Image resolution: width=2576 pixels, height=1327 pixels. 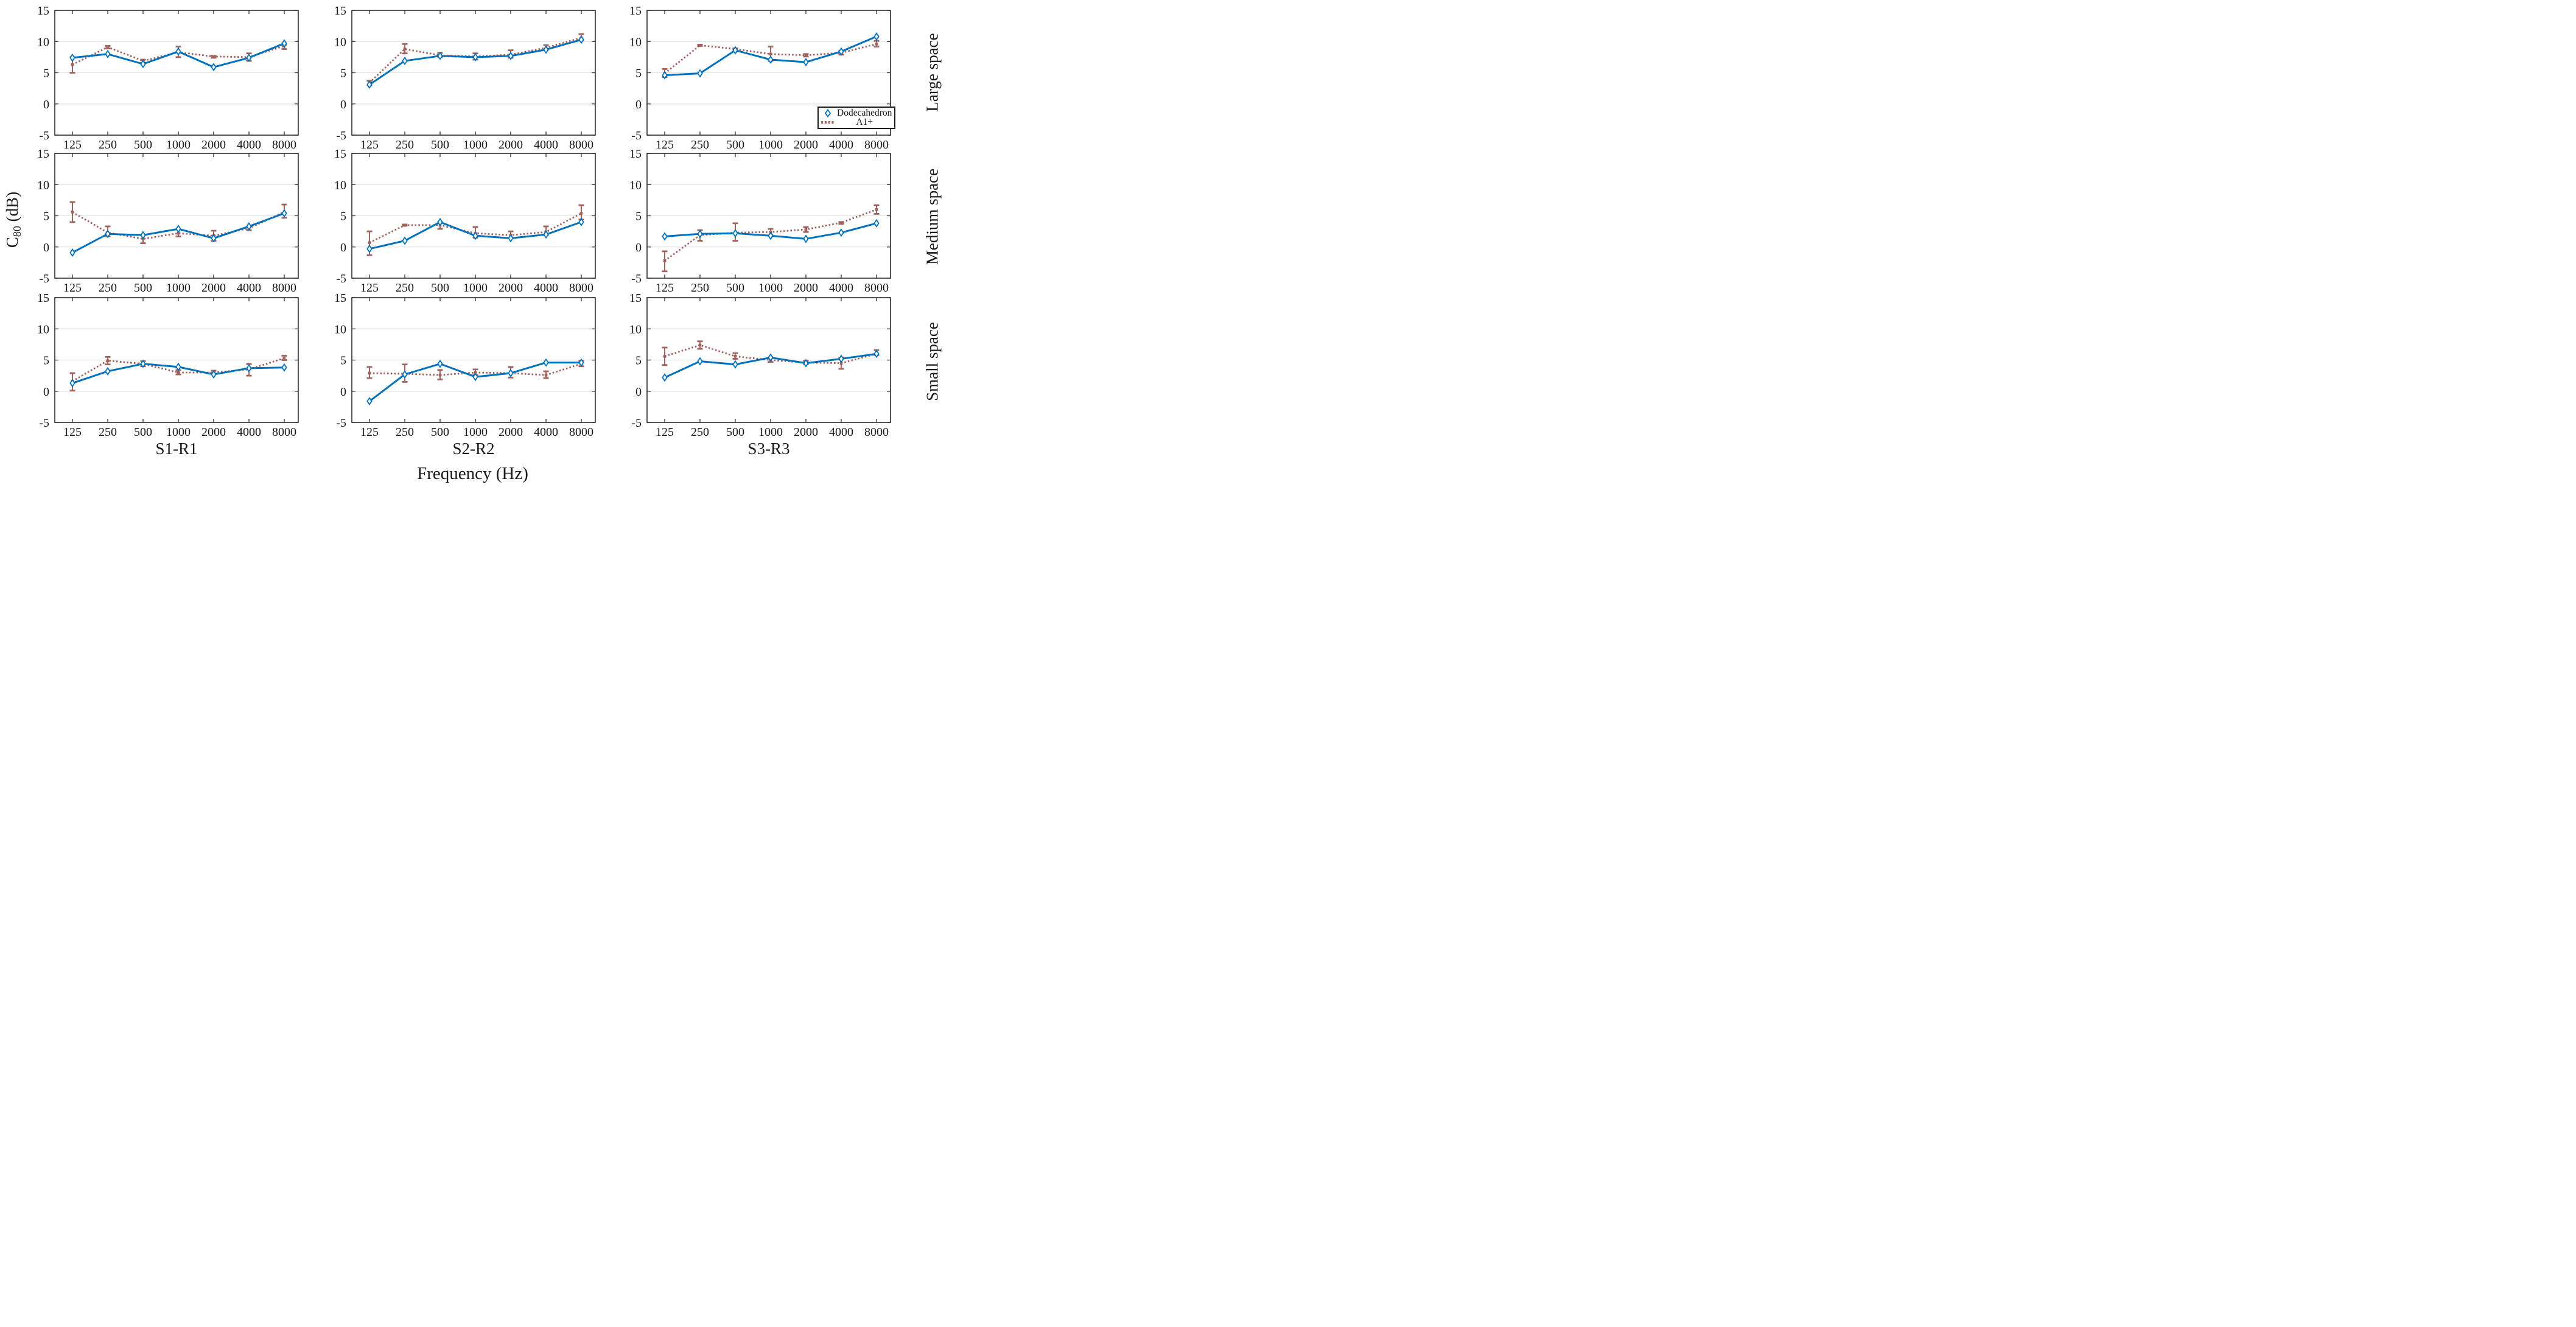 What do you see at coordinates (17, 232) in the screenshot?
I see `y-axis-label-subscript: 80` at bounding box center [17, 232].